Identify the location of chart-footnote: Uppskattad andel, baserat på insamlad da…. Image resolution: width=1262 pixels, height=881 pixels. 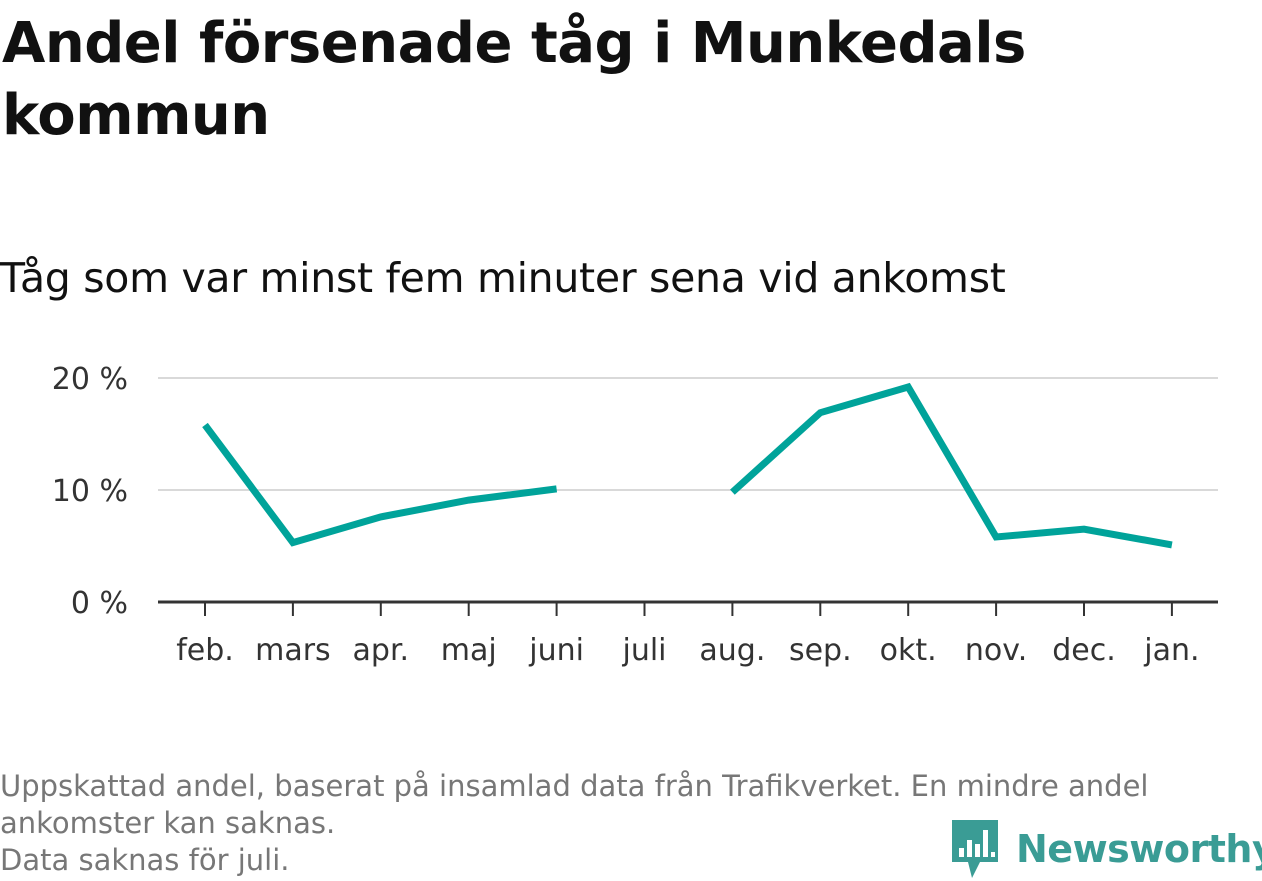
(625, 823).